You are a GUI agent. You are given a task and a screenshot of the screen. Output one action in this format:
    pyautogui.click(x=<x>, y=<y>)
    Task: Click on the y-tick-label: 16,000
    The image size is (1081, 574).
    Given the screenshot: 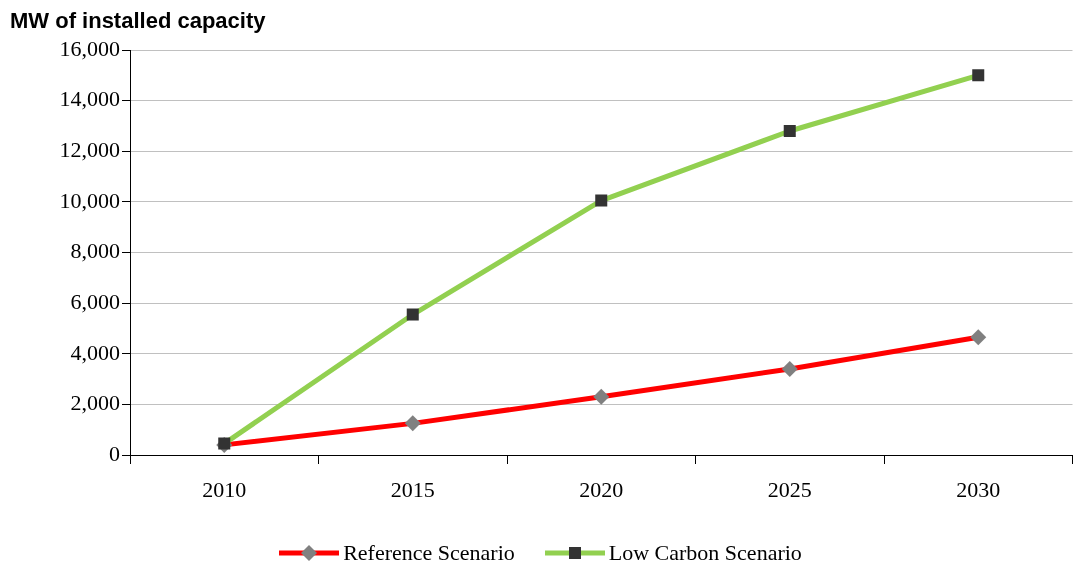 What is the action you would take?
    pyautogui.click(x=89, y=48)
    